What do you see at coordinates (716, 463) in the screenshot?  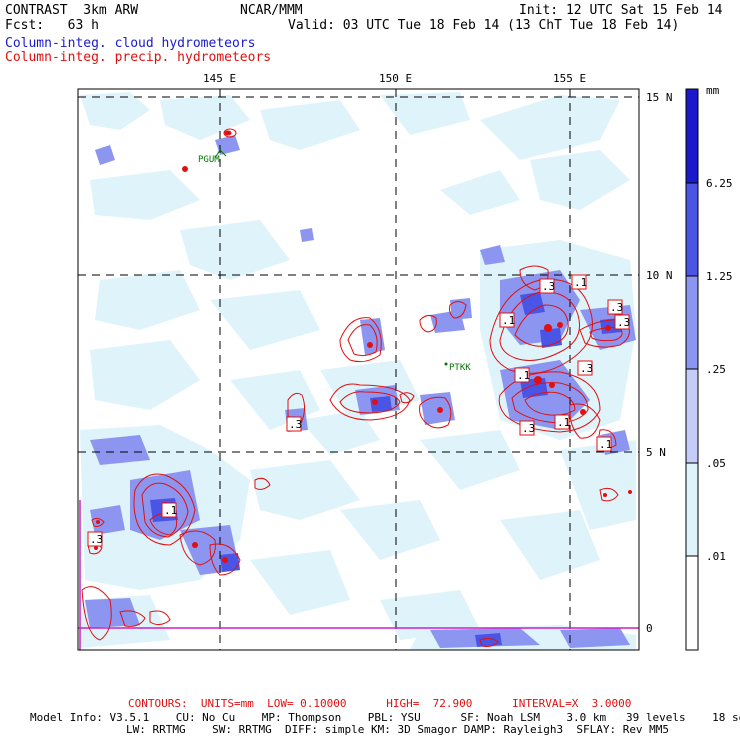 I see `colorbar-level: .05` at bounding box center [716, 463].